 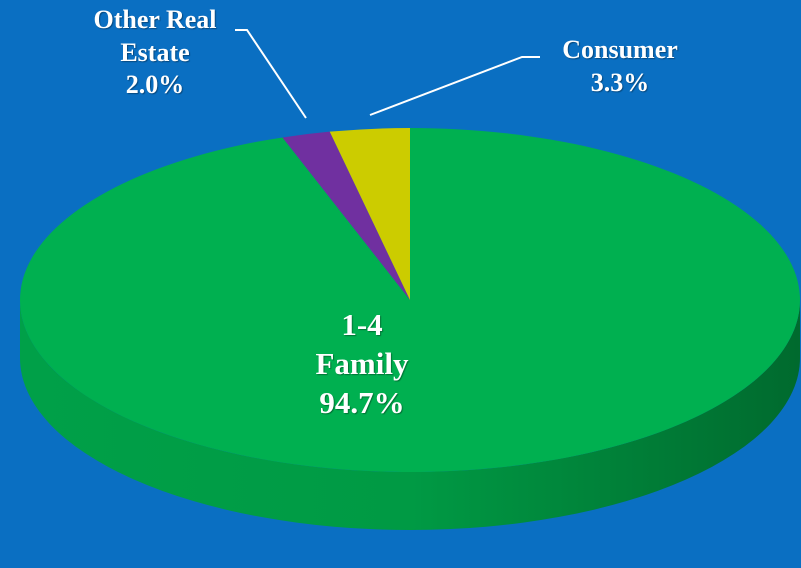 What do you see at coordinates (155, 36) in the screenshot?
I see `slice-name: Other Real Estate` at bounding box center [155, 36].